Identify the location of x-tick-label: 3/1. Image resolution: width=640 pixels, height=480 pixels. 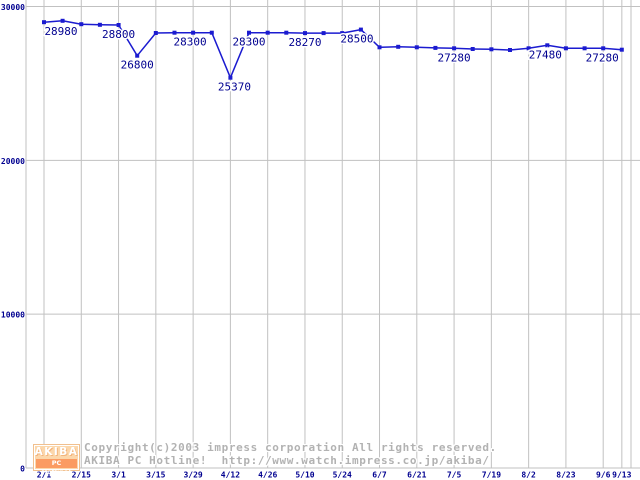
(118, 475).